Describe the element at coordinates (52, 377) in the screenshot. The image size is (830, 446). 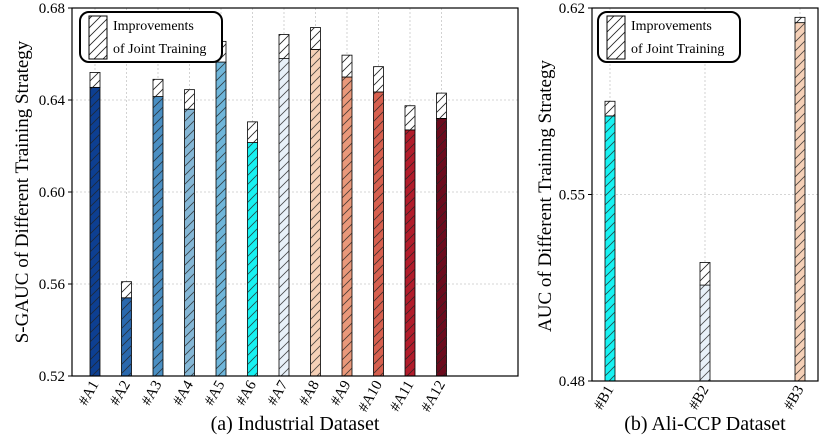
I see `y-tick-label: 0.52` at that location.